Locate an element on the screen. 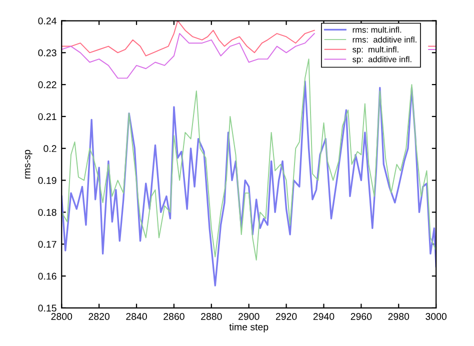 Image resolution: width=474 pixels, height=346 pixels. legend-label: sp: mult.infl. is located at coordinates (375, 50).